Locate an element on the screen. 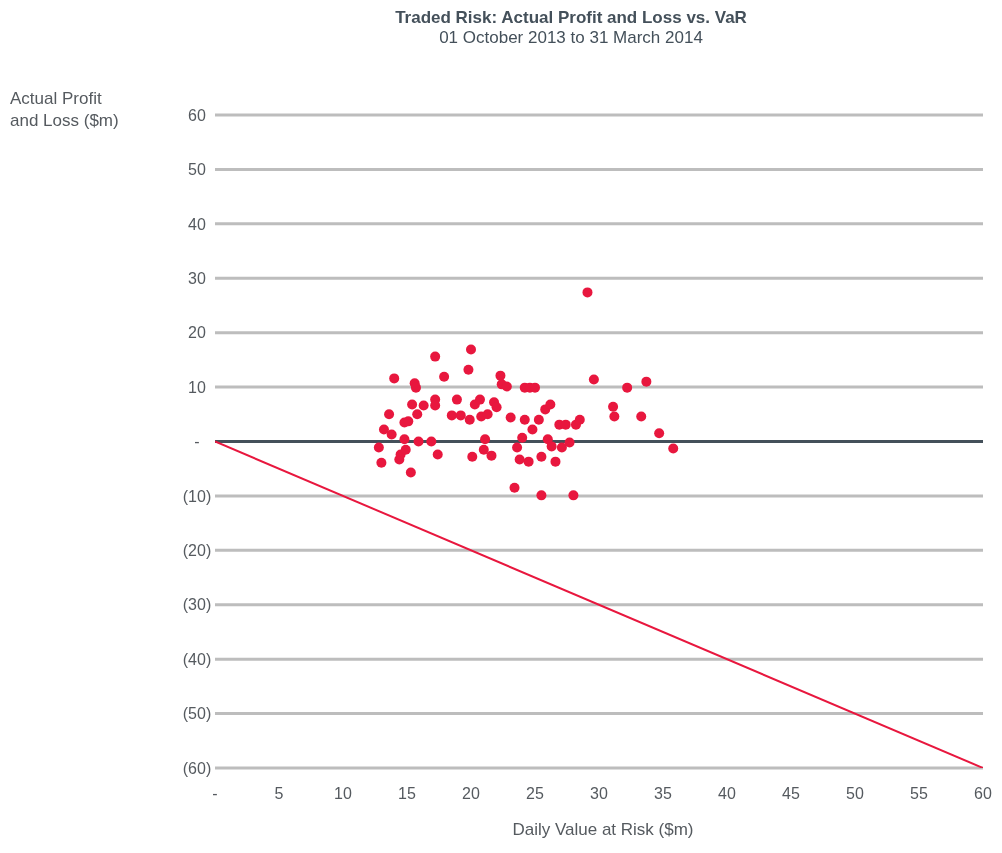 This screenshot has height=853, width=1002. y-tick-label: (10) is located at coordinates (197, 496).